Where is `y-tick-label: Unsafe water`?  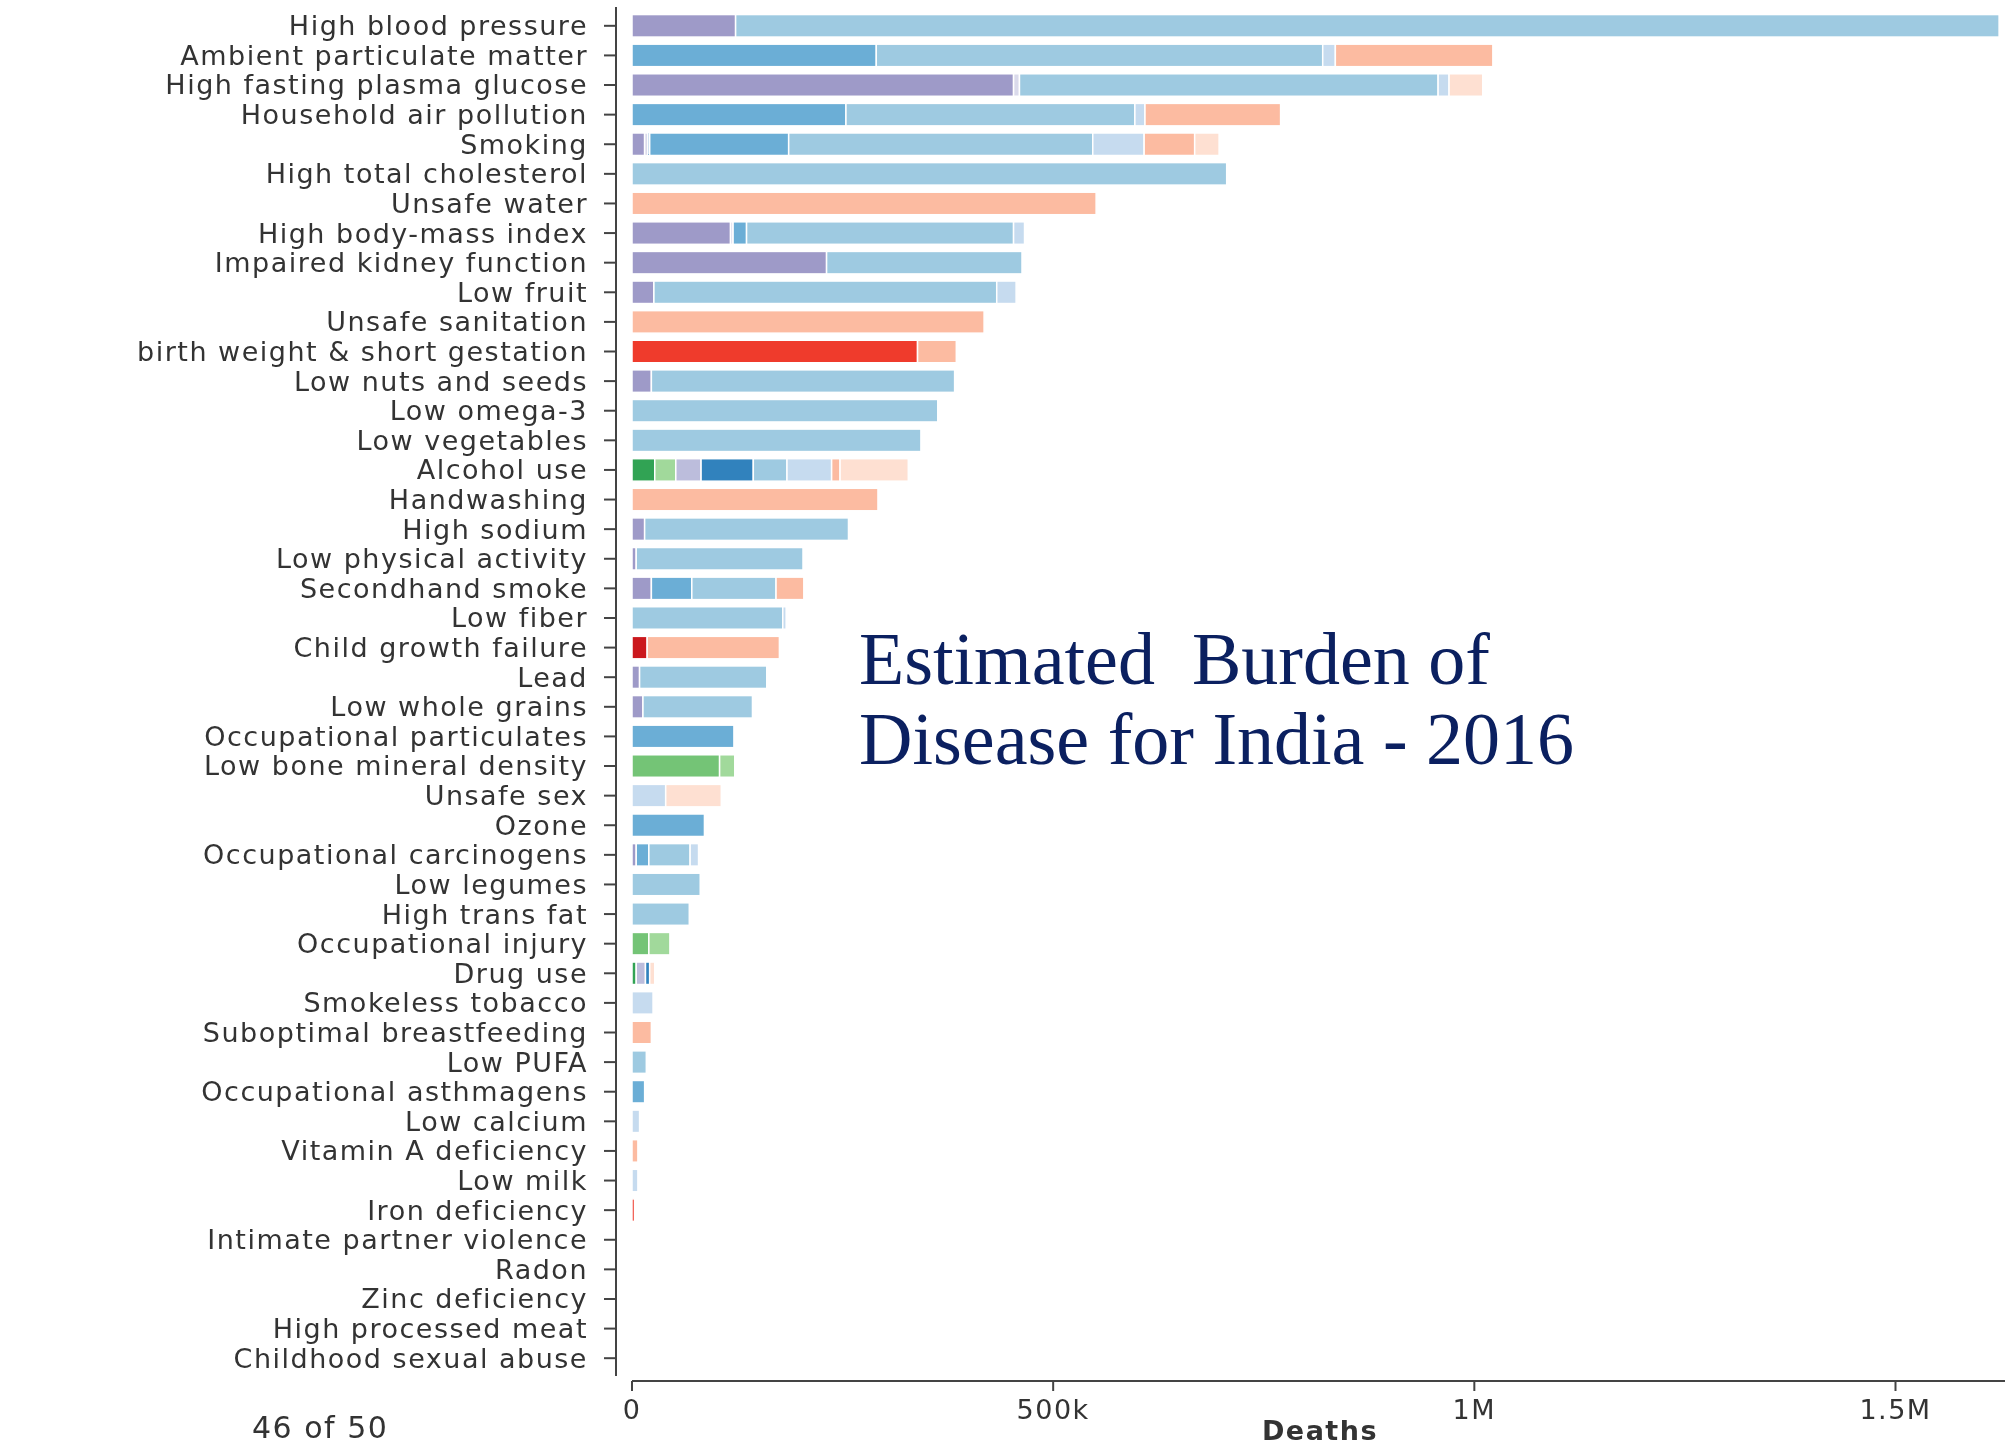
y-tick-label: Unsafe water is located at coordinates (489, 203).